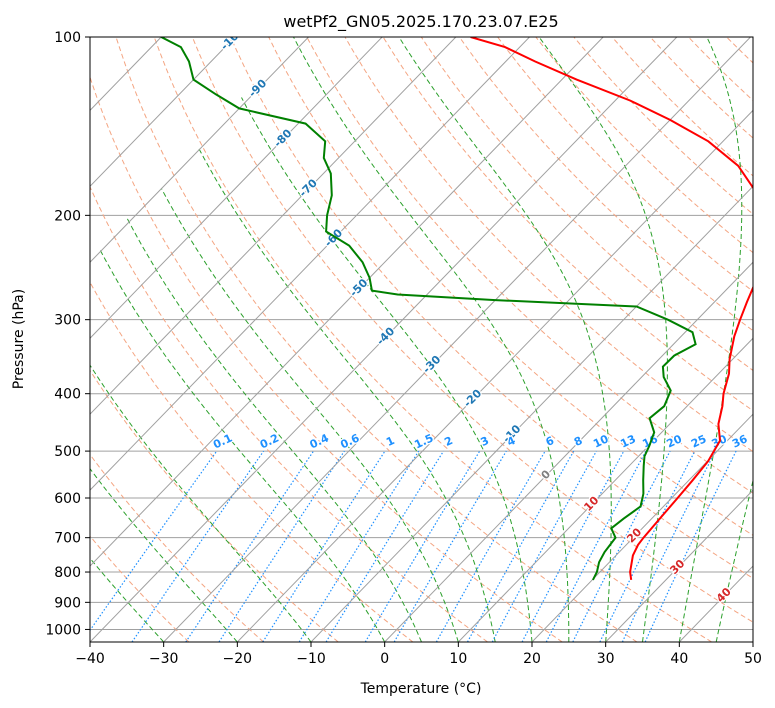  I want to click on mixing-ratio-label: 20, so click(675, 441).